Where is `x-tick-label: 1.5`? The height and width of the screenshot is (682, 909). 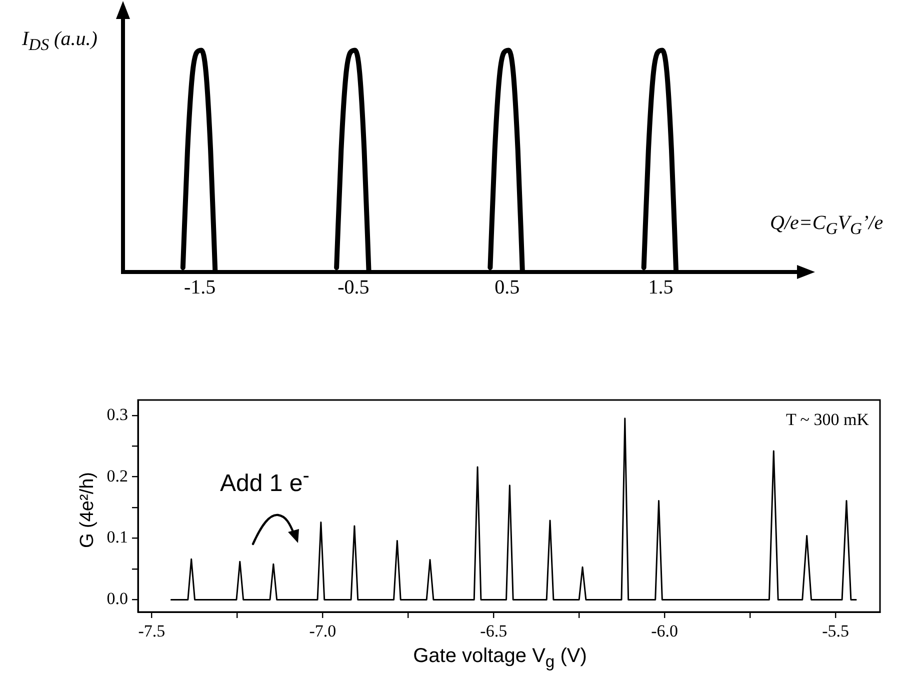 x-tick-label: 1.5 is located at coordinates (661, 287).